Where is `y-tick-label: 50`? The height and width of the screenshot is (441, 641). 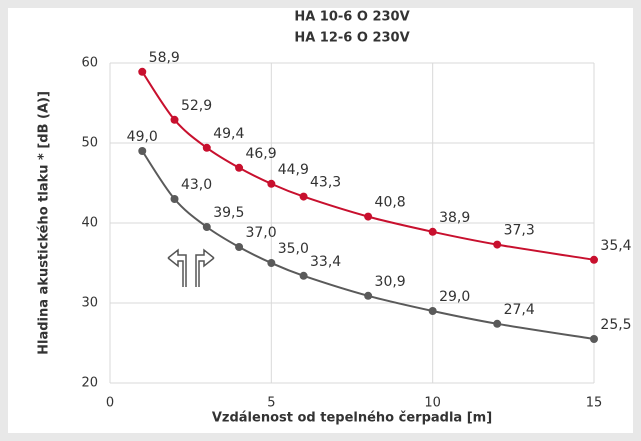 y-tick-label: 50 is located at coordinates (89, 143).